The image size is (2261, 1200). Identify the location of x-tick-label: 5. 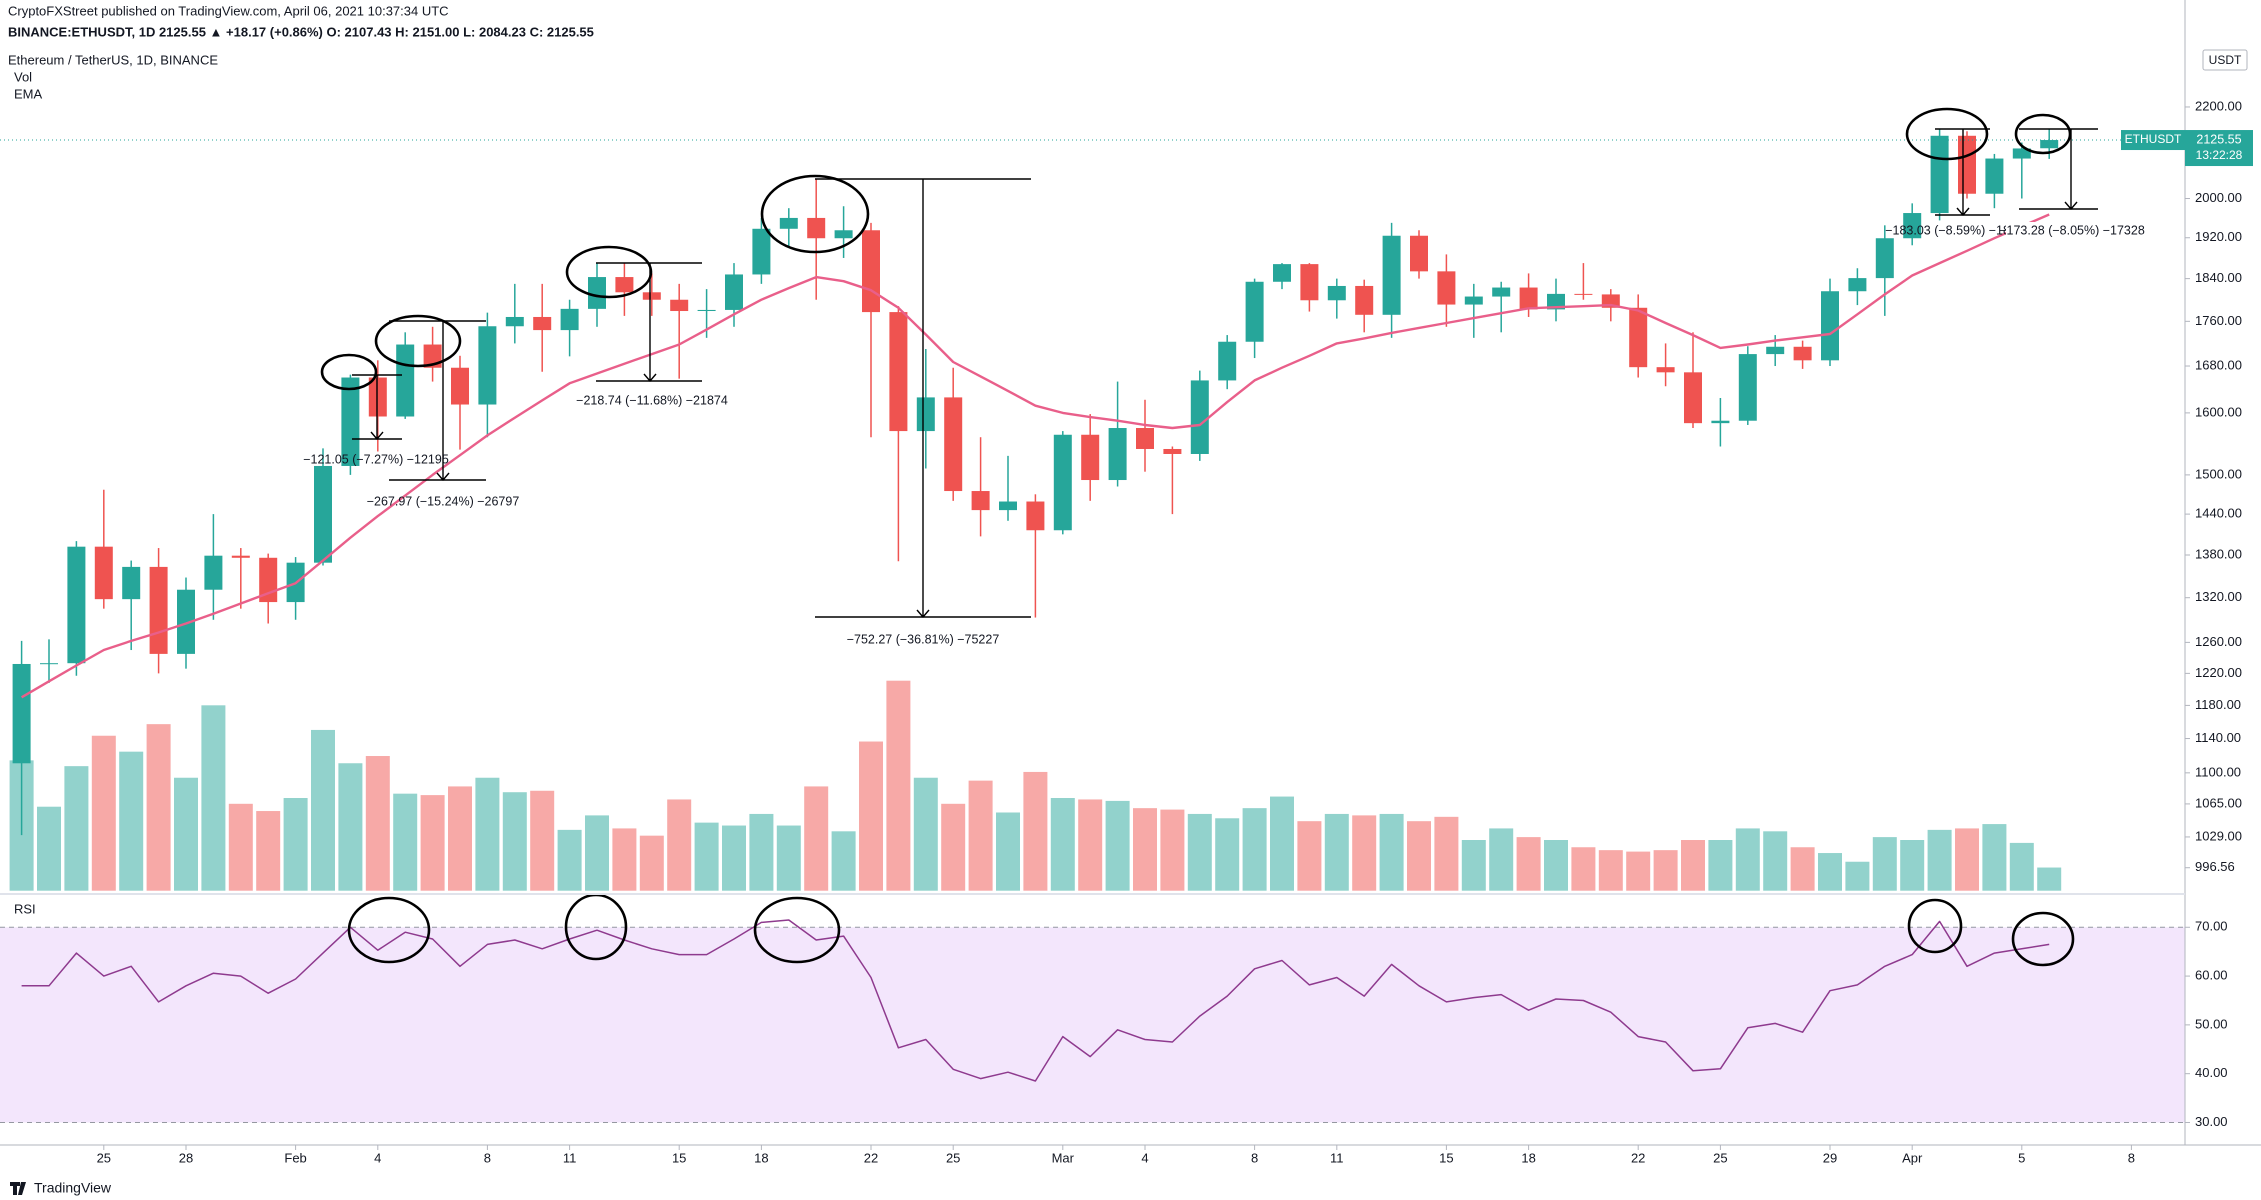
(2021, 1157).